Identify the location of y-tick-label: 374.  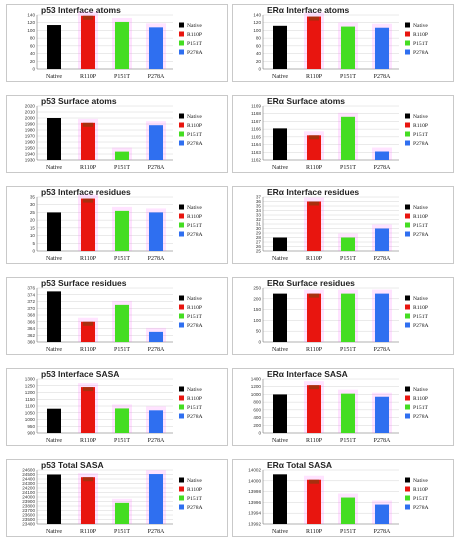
(31, 294).